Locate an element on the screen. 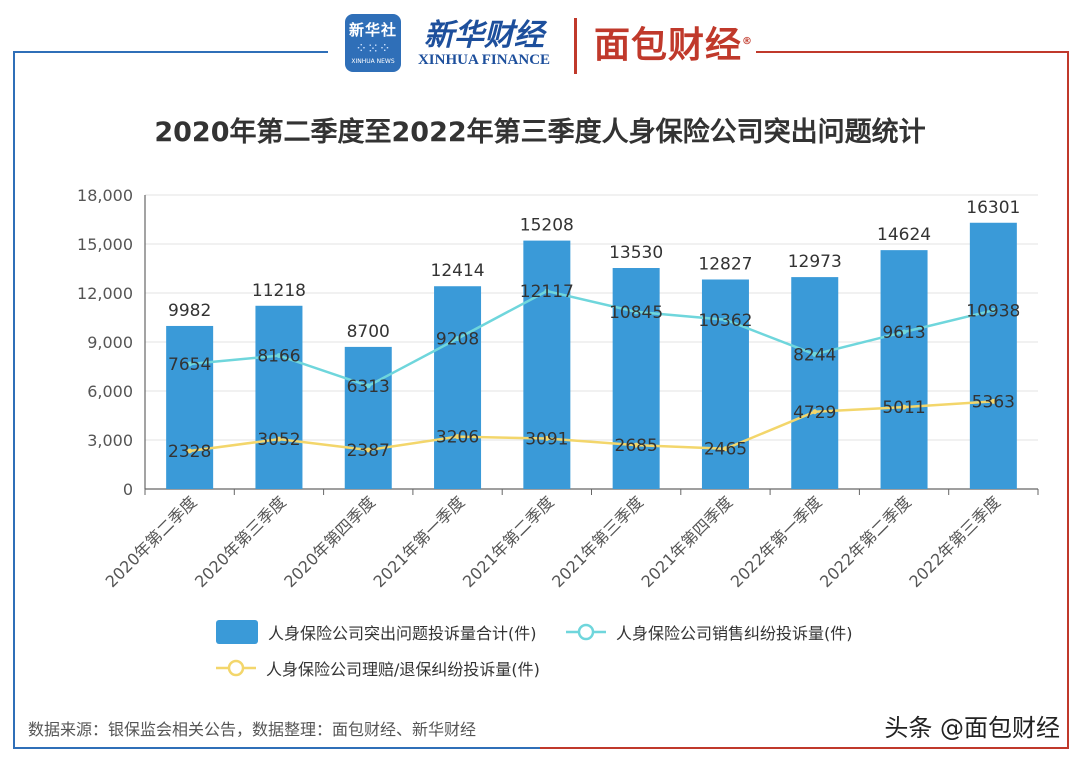 This screenshot has width=1080, height=760. x-tick-label: 2020年第二季度 is located at coordinates (151, 541).